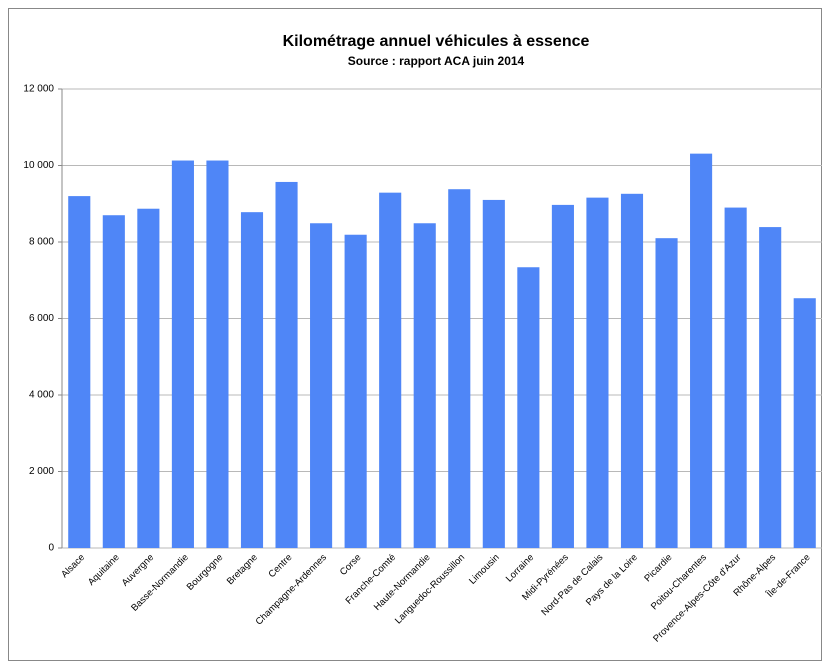 The image size is (824, 670). Describe the element at coordinates (51, 548) in the screenshot. I see `y-tick-label: 0` at that location.